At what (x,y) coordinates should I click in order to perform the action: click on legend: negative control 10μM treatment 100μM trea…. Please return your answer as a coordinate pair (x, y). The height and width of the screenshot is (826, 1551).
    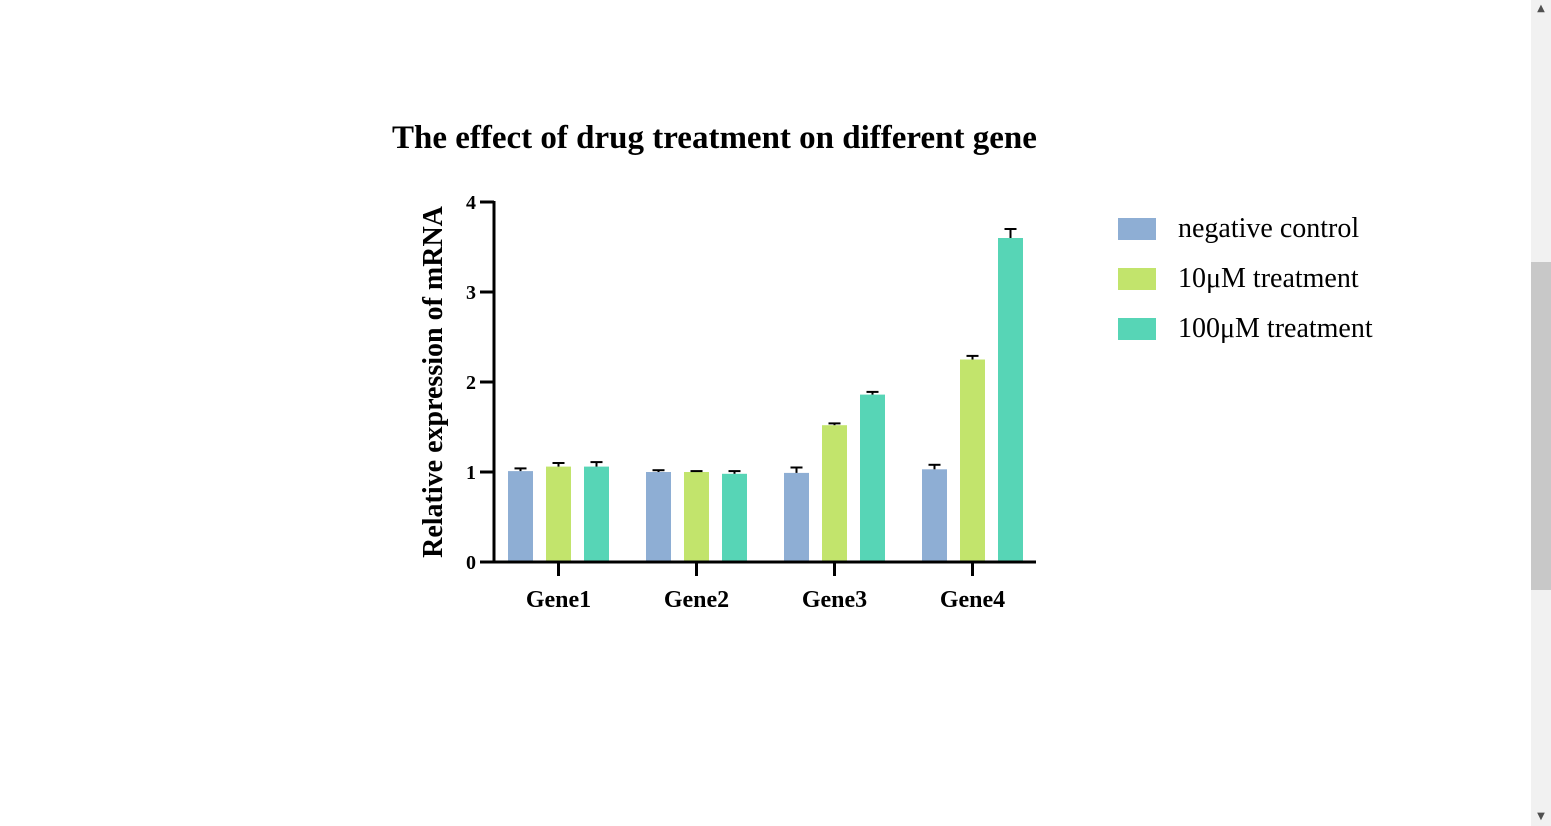
    Looking at the image, I should click on (1245, 278).